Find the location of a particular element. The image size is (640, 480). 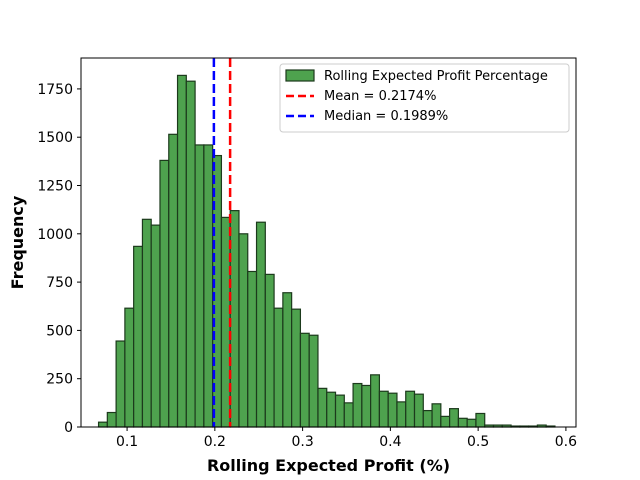

legend-swatch-histogram is located at coordinates (300, 75).